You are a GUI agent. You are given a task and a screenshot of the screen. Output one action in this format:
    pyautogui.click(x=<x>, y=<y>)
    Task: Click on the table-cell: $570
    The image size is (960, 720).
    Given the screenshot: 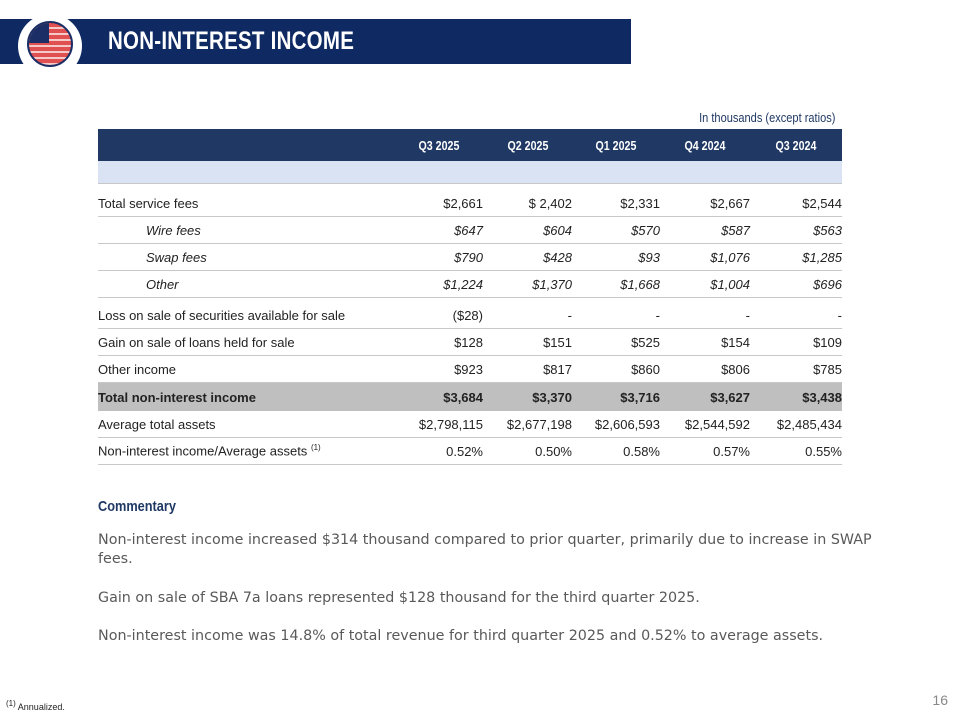 What is the action you would take?
    pyautogui.click(x=616, y=230)
    